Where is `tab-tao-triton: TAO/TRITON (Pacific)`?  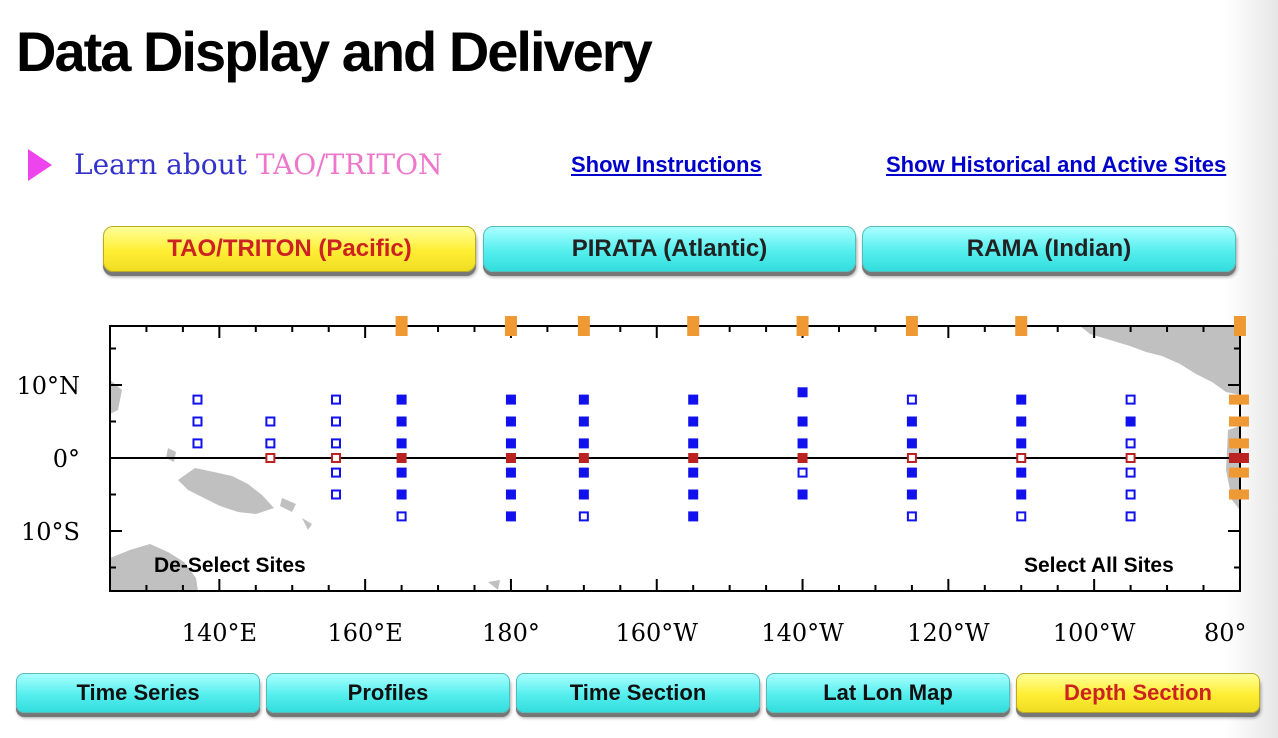 tab-tao-triton: TAO/TRITON (Pacific) is located at coordinates (289, 249).